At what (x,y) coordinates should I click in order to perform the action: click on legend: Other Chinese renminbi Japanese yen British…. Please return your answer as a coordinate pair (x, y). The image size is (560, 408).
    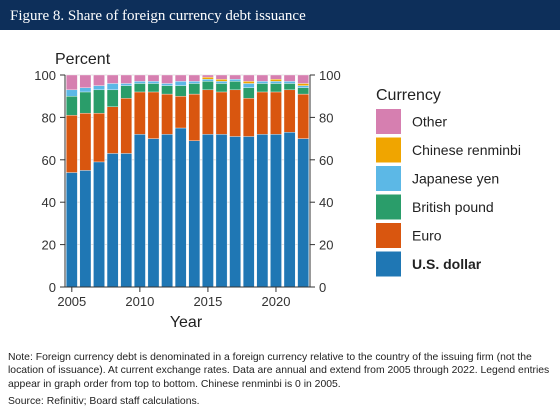
    Looking at the image, I should click on (448, 193).